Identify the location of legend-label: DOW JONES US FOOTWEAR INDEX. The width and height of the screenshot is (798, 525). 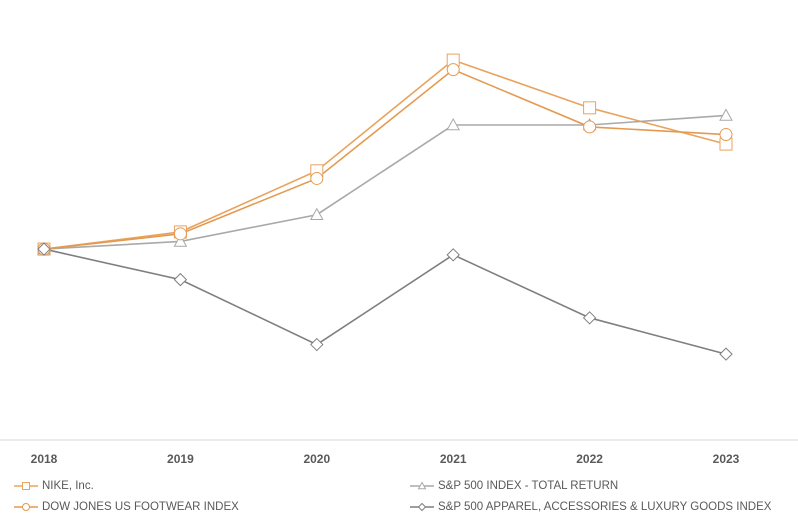
(140, 507).